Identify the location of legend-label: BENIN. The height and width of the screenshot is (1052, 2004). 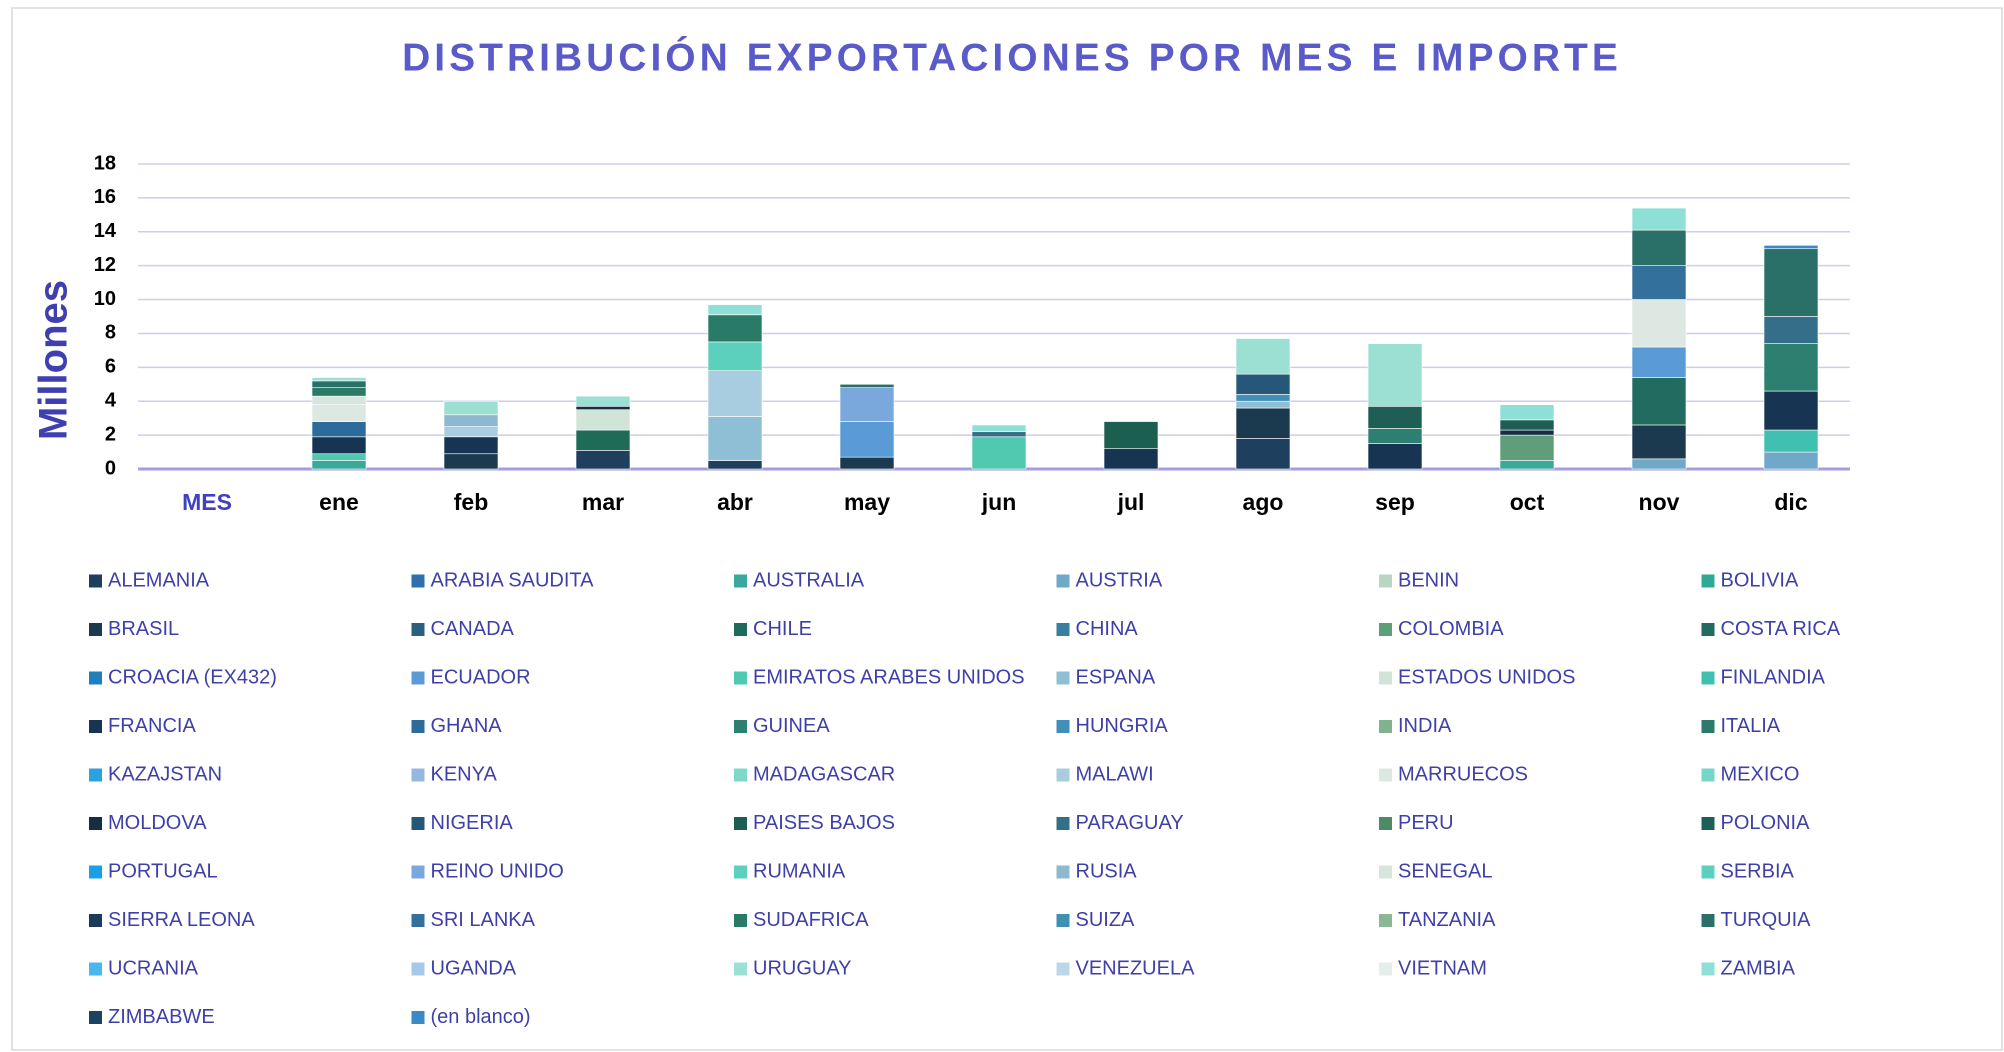
(1428, 580).